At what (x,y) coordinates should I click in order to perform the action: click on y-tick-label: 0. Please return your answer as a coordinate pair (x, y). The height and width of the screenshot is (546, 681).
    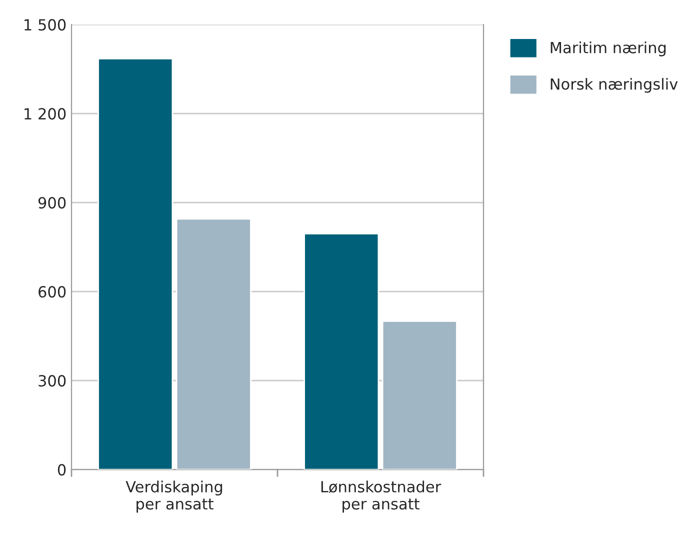
    Looking at the image, I should click on (62, 470).